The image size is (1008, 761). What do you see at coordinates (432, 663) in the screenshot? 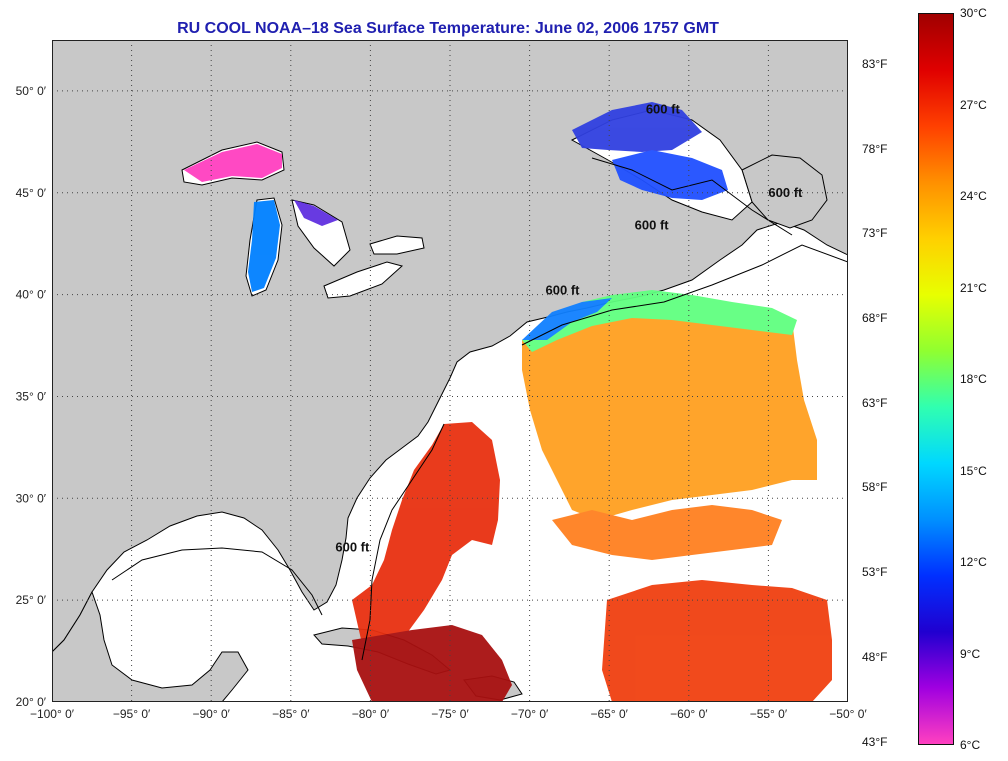
I see `sst-bahamas` at bounding box center [432, 663].